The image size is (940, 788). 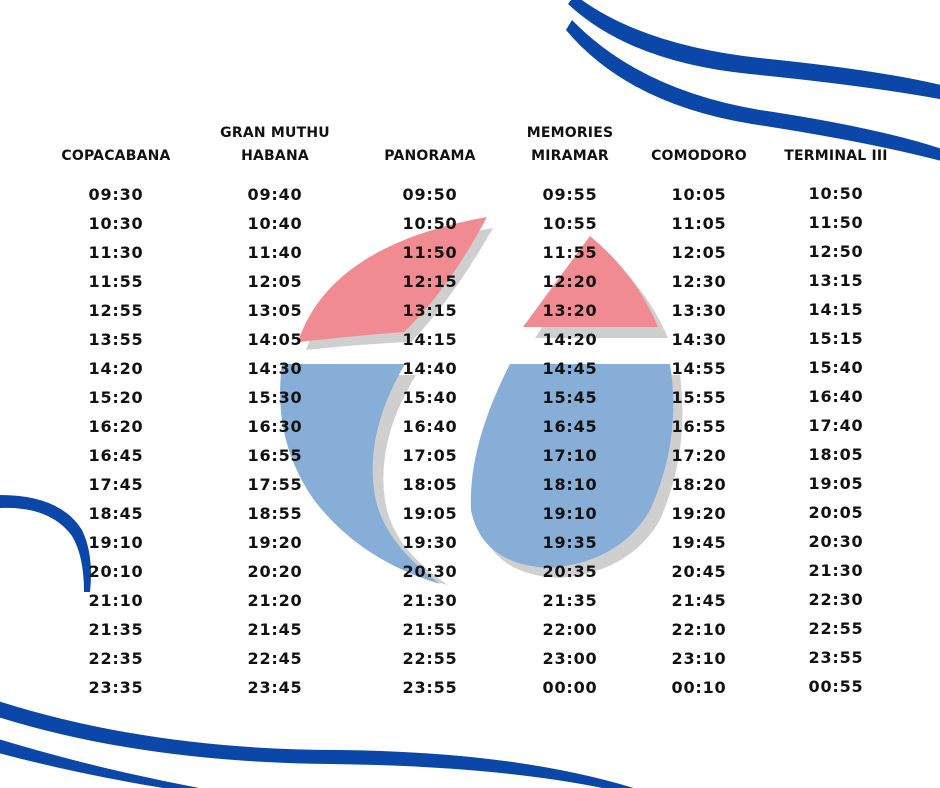 What do you see at coordinates (116, 600) in the screenshot?
I see `time-cell: 21:10` at bounding box center [116, 600].